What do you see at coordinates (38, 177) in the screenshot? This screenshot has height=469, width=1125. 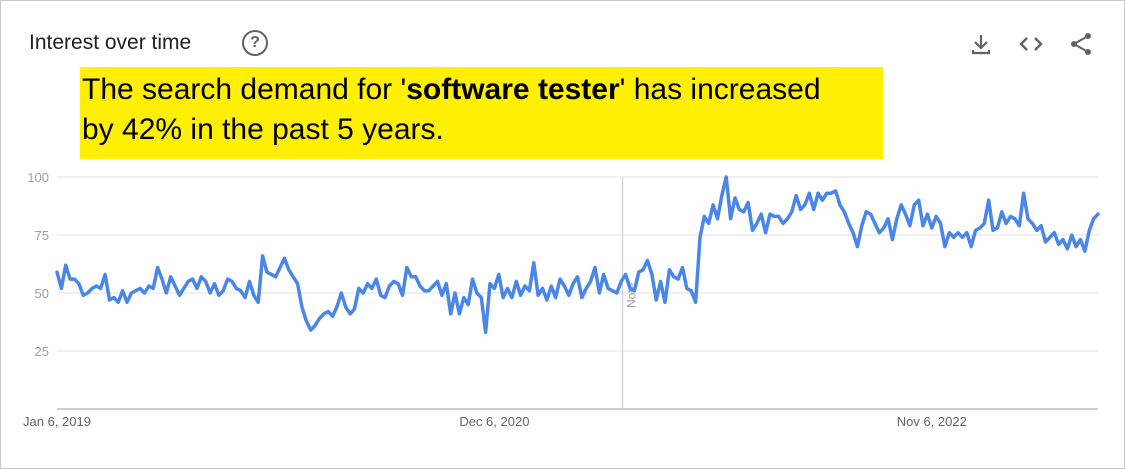 I see `y-tick-label-100: 100` at bounding box center [38, 177].